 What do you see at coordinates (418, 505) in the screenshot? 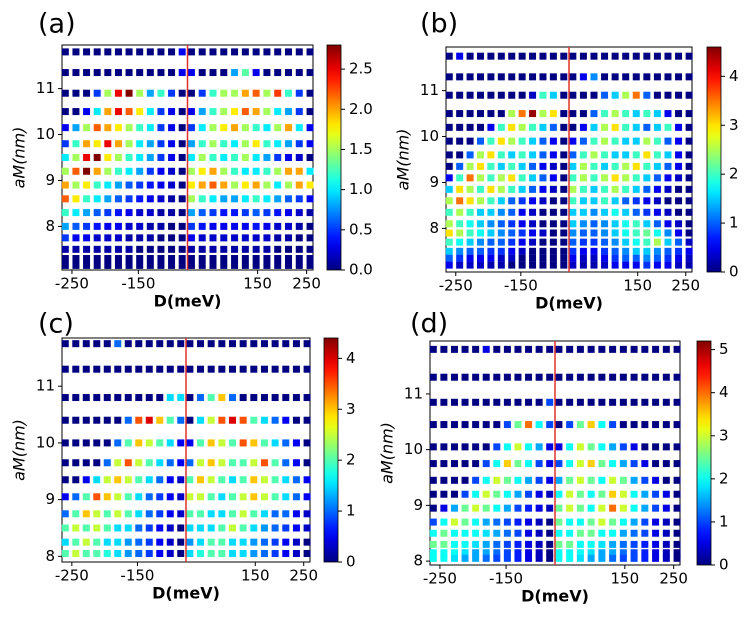
I see `y-tick-label: 9` at bounding box center [418, 505].